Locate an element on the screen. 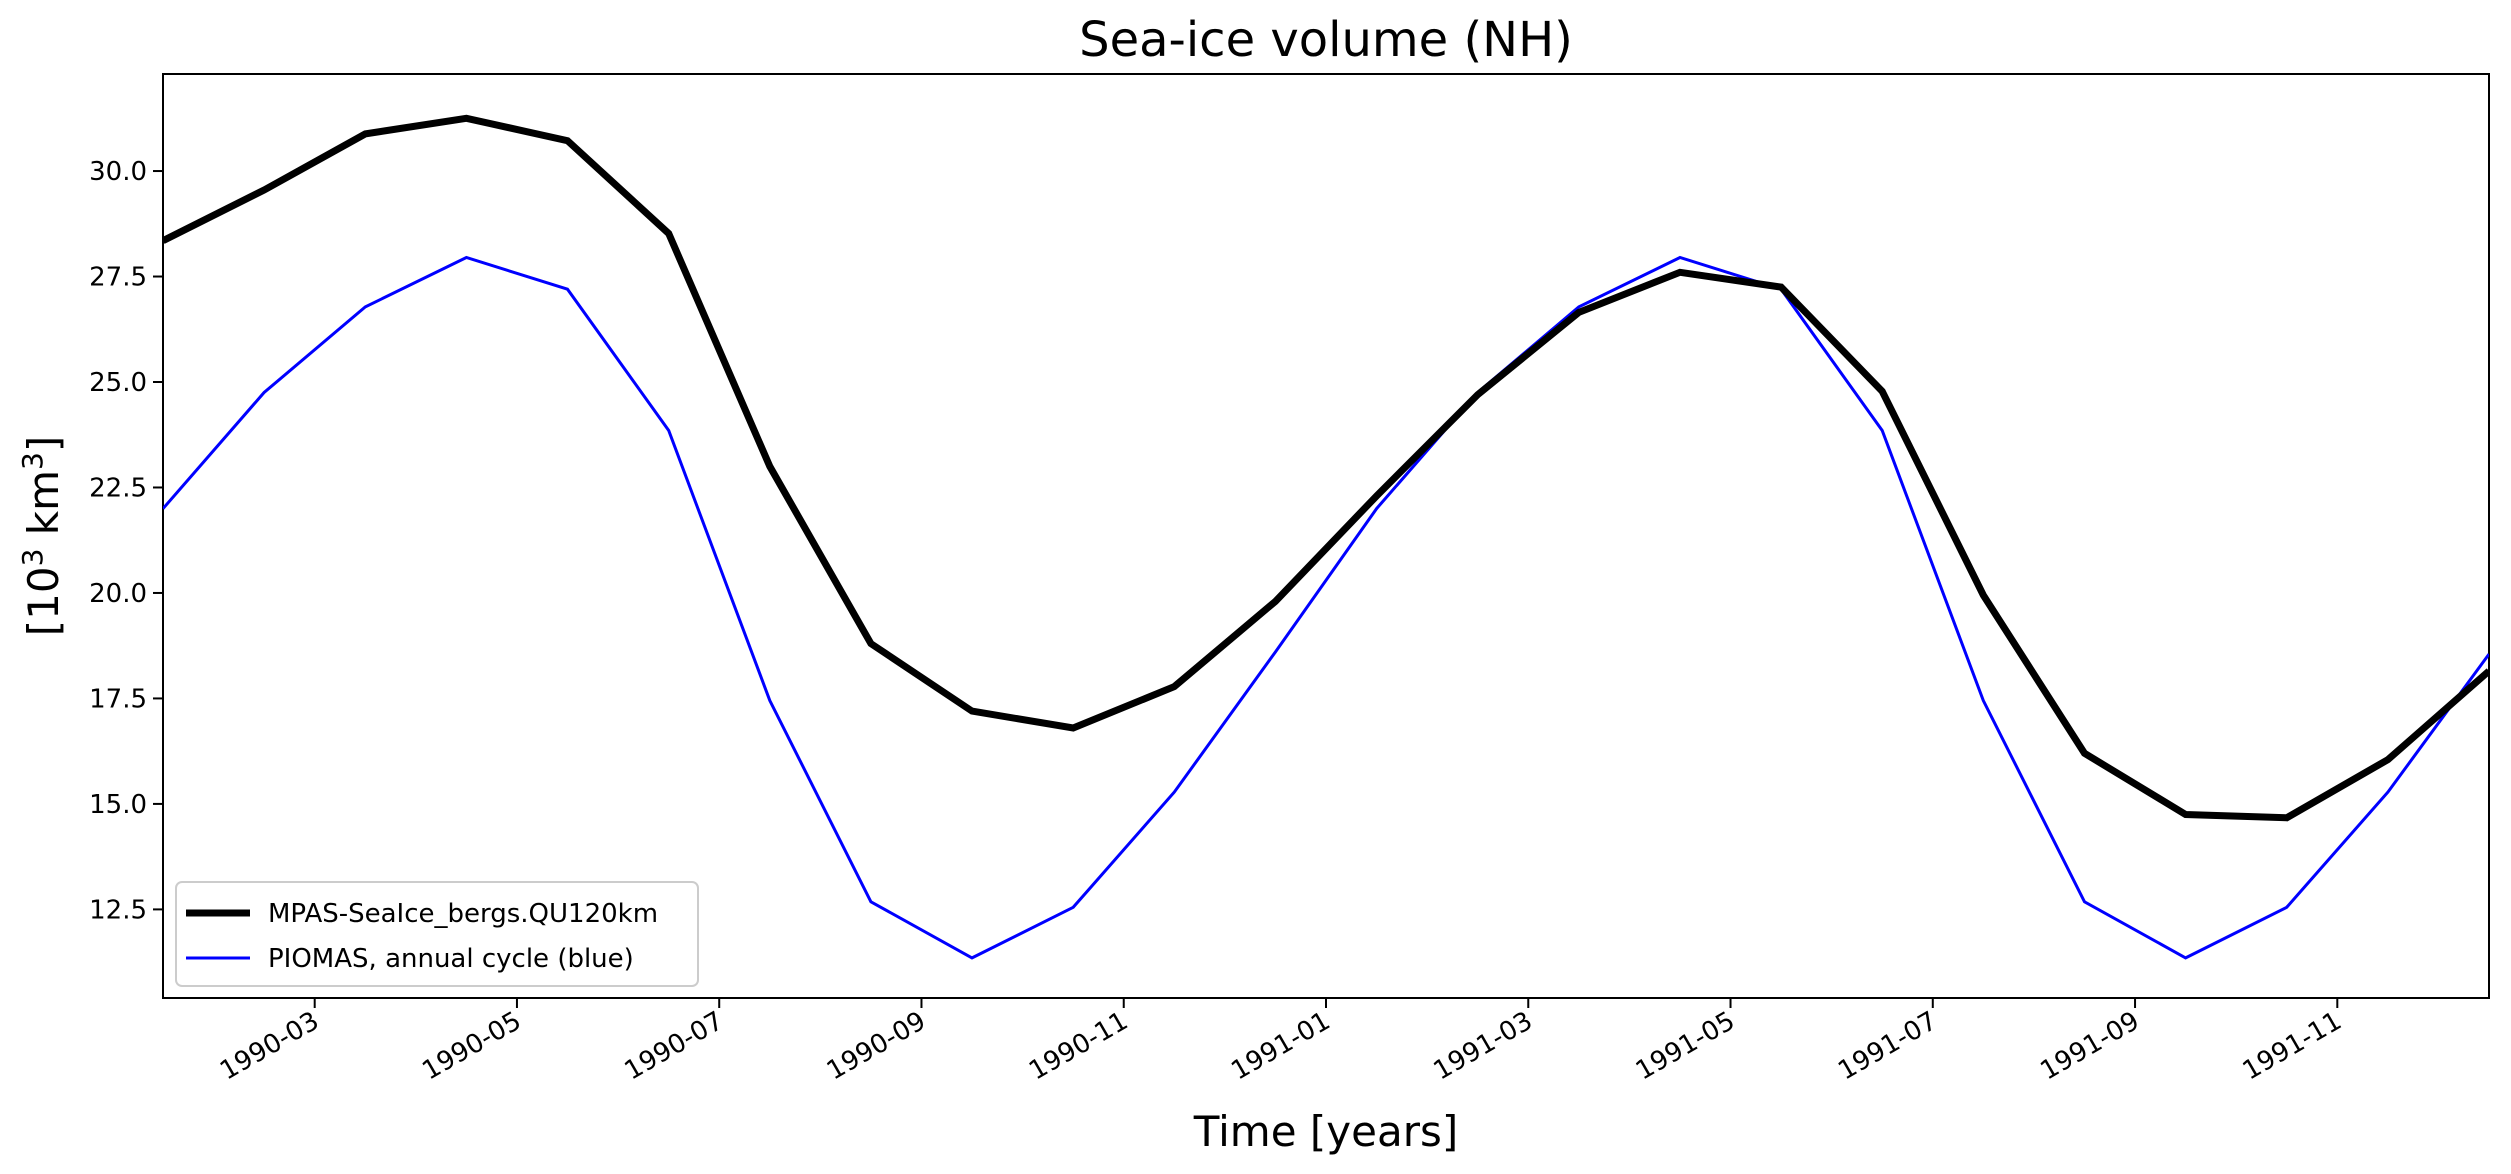  y-tick-label-1: 15.0 is located at coordinates (118, 805).